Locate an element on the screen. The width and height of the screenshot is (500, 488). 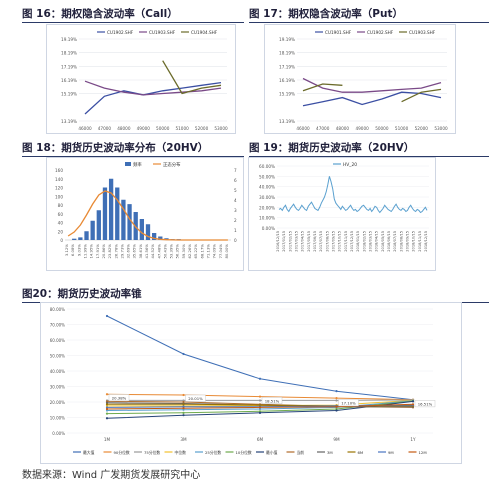
fig20-ytick-label: 40.00% is located at coordinates (57, 371).